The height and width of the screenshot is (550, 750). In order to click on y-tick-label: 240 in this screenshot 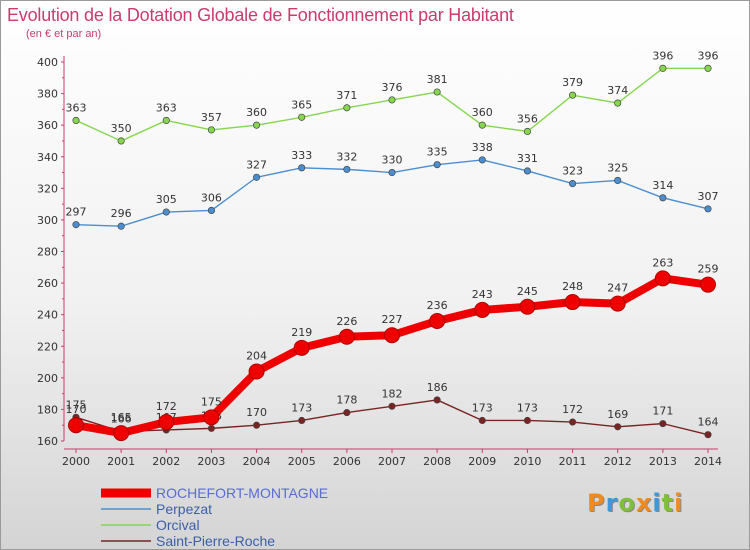, I will do `click(47, 315)`.